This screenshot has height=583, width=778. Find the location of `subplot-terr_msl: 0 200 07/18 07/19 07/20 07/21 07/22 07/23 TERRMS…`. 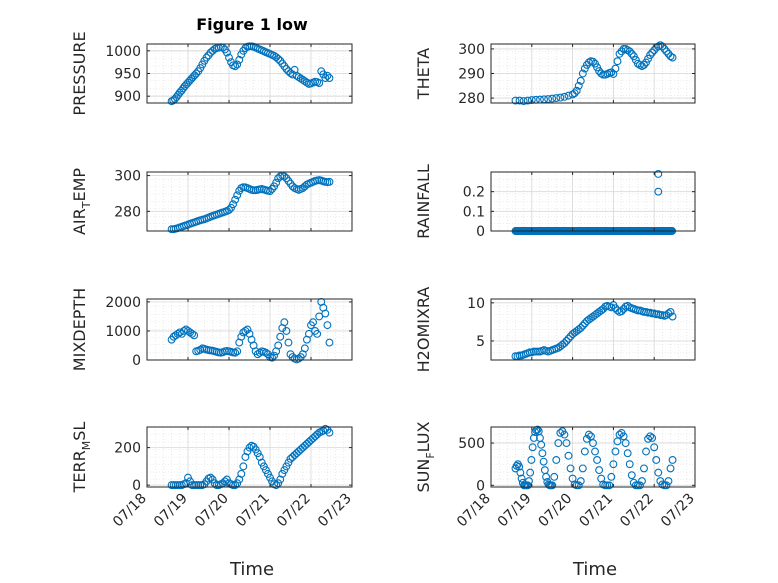

subplot-terr_msl: 0 200 07/18 07/19 07/20 07/21 07/22 07/23 TERRMS… is located at coordinates (212, 476).